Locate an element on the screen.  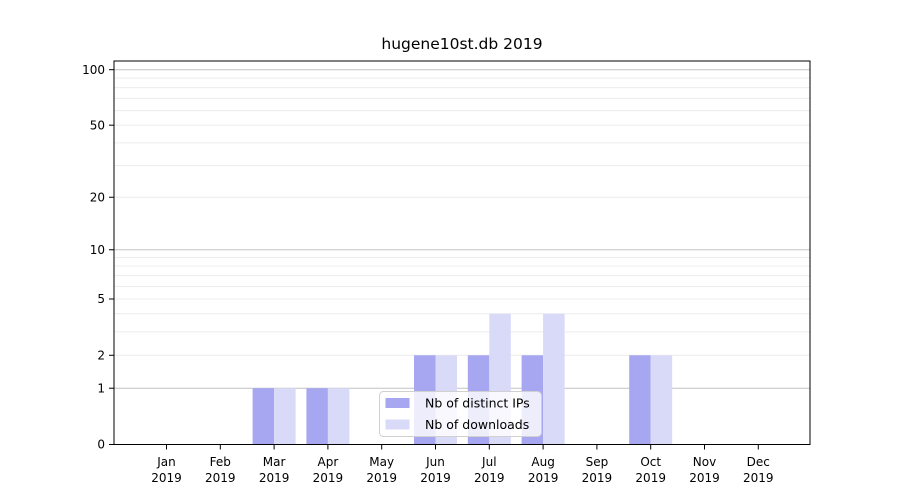
x-tick-label-month: Aug is located at coordinates (542, 462).